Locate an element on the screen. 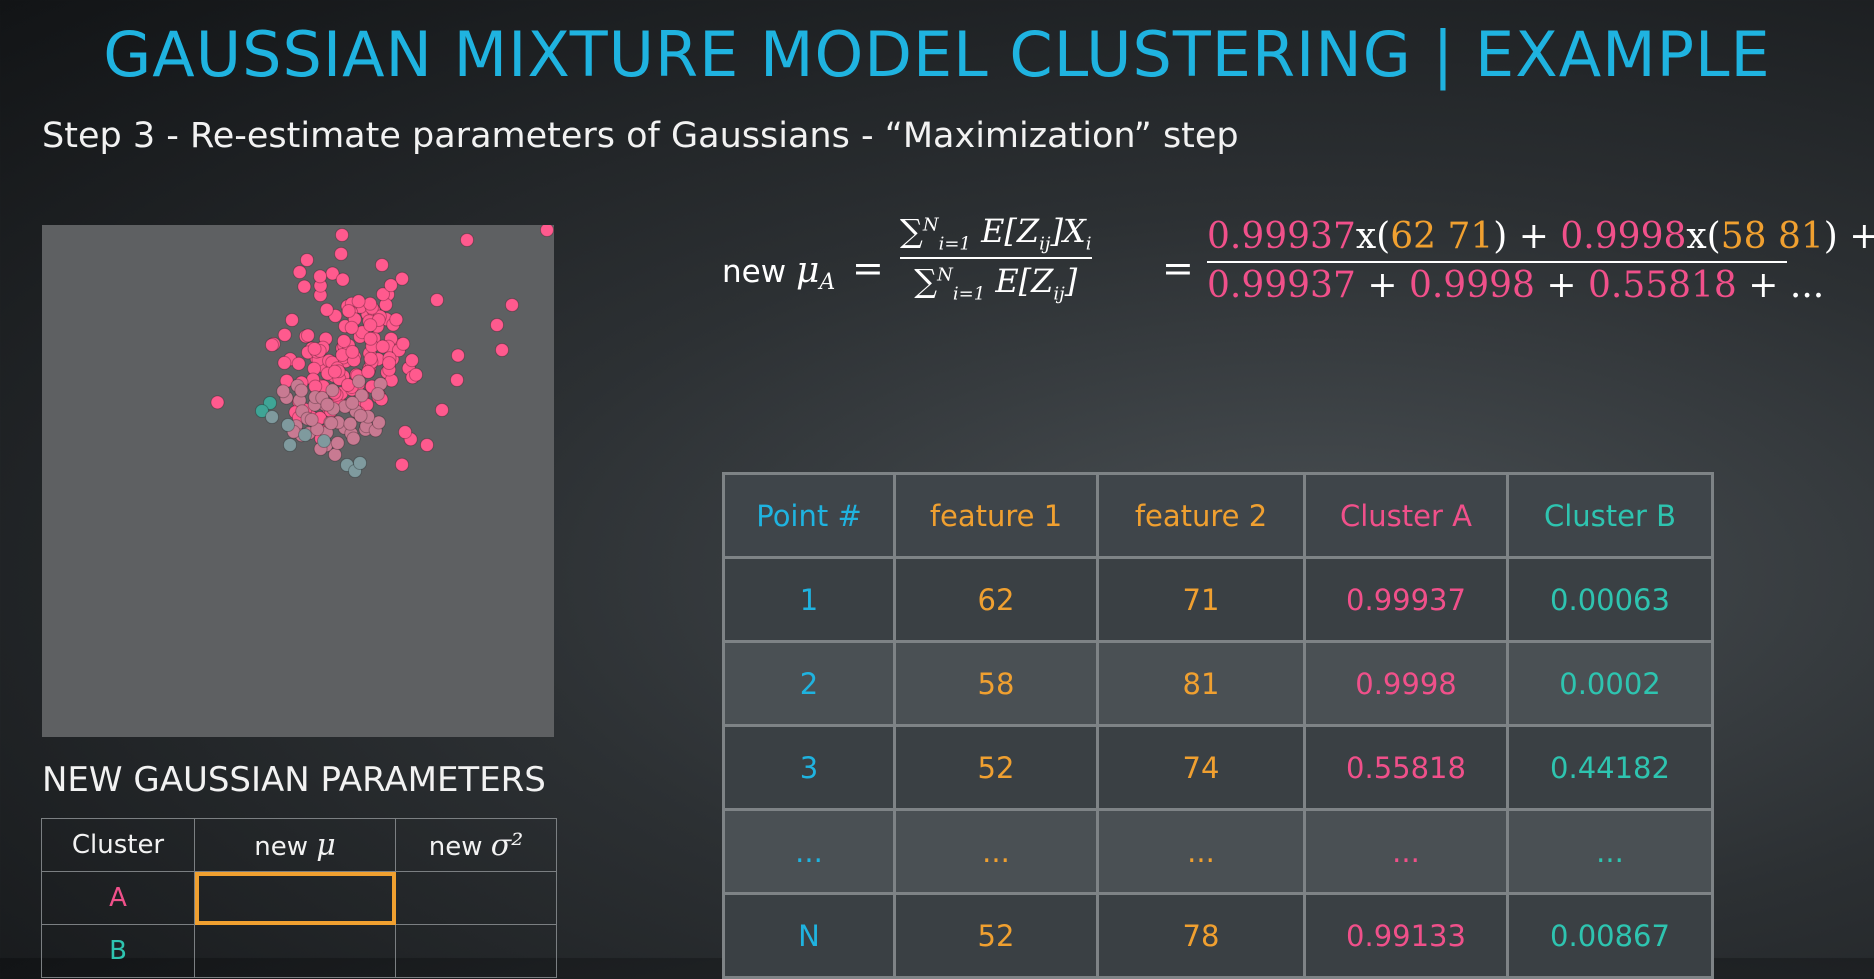 The height and width of the screenshot is (979, 1874). cell-point: 3 is located at coordinates (809, 767).